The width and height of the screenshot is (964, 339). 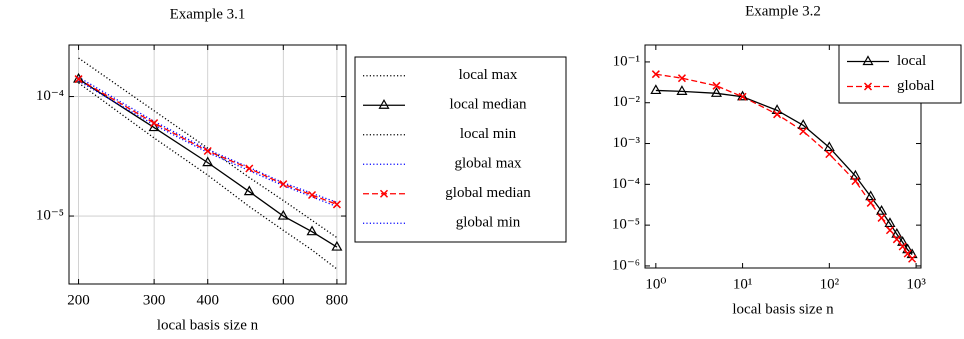 I want to click on y-tick-label: 10⁻⁶, so click(x=626, y=265).